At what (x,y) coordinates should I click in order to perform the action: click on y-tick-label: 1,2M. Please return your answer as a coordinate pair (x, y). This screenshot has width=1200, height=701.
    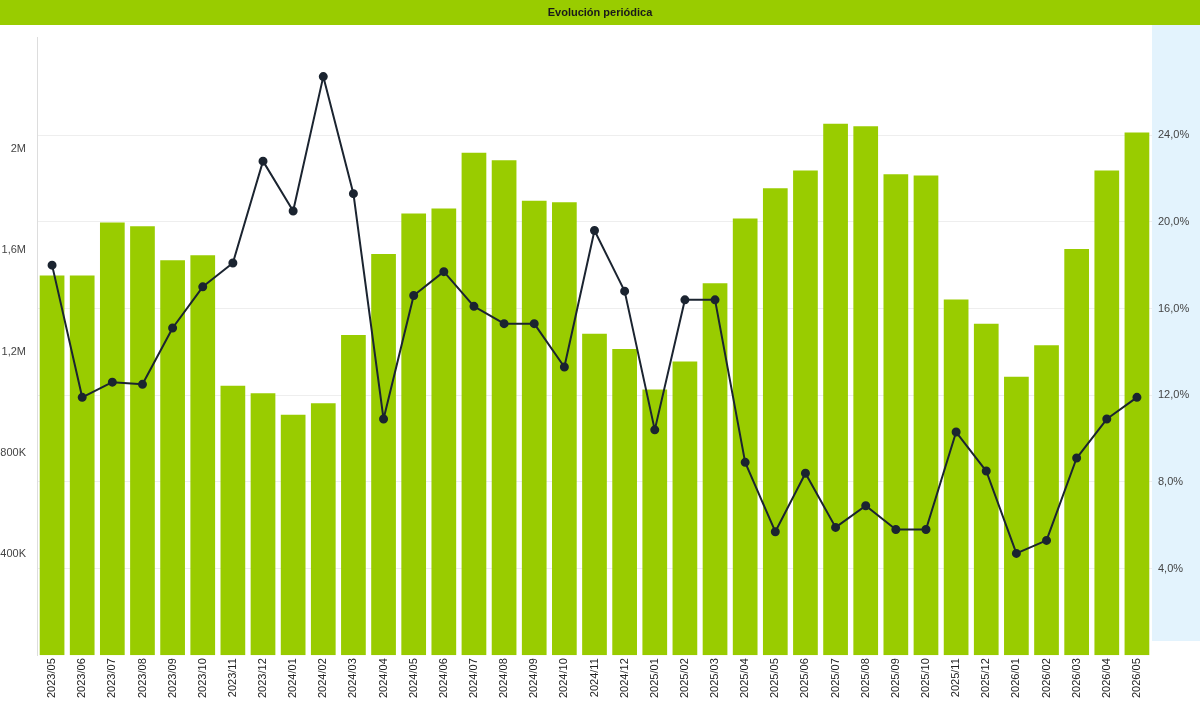
    Looking at the image, I should click on (13, 350).